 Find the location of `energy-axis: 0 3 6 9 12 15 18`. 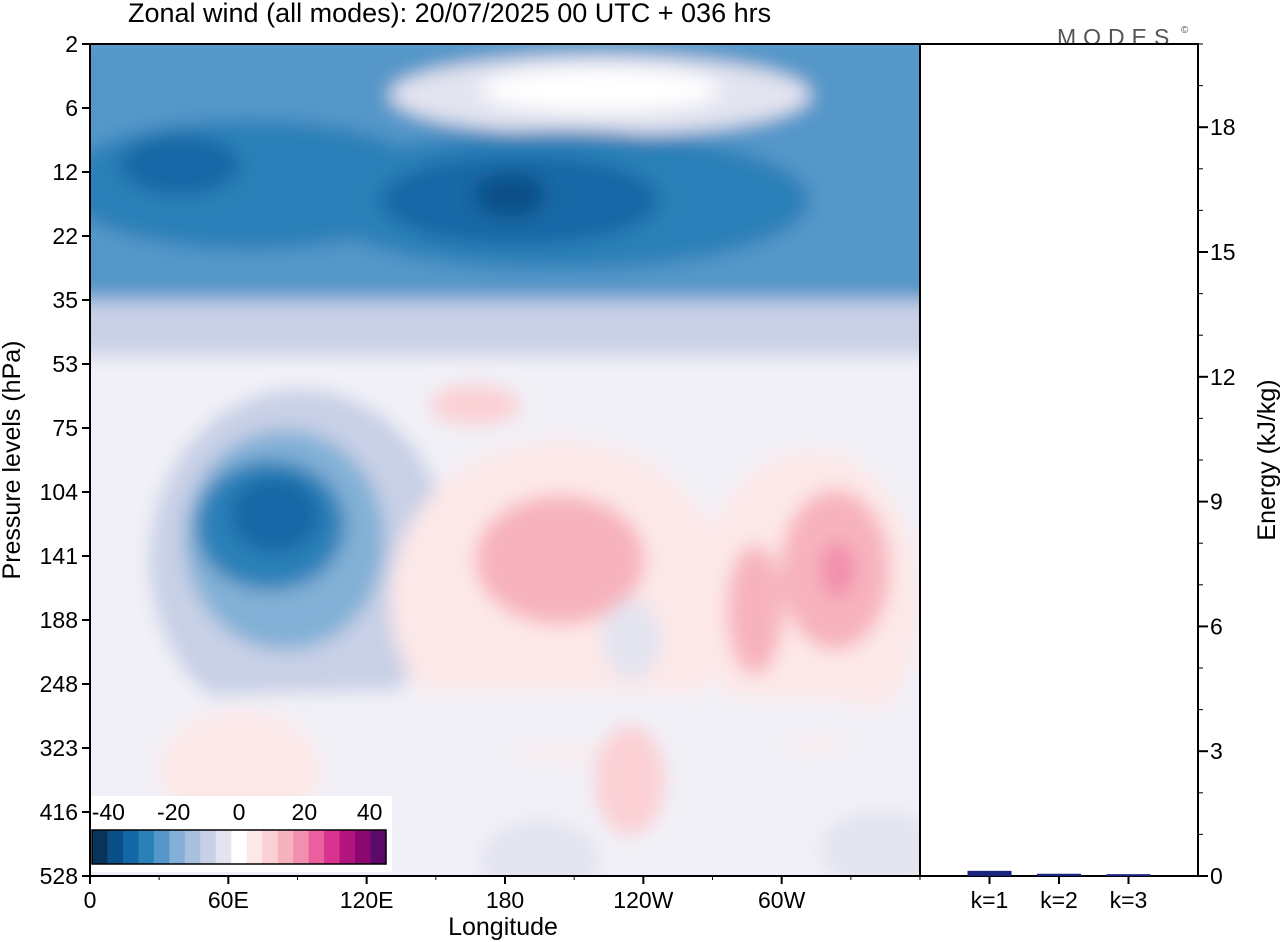

energy-axis: 0 3 6 9 12 15 18 is located at coordinates (1217, 466).